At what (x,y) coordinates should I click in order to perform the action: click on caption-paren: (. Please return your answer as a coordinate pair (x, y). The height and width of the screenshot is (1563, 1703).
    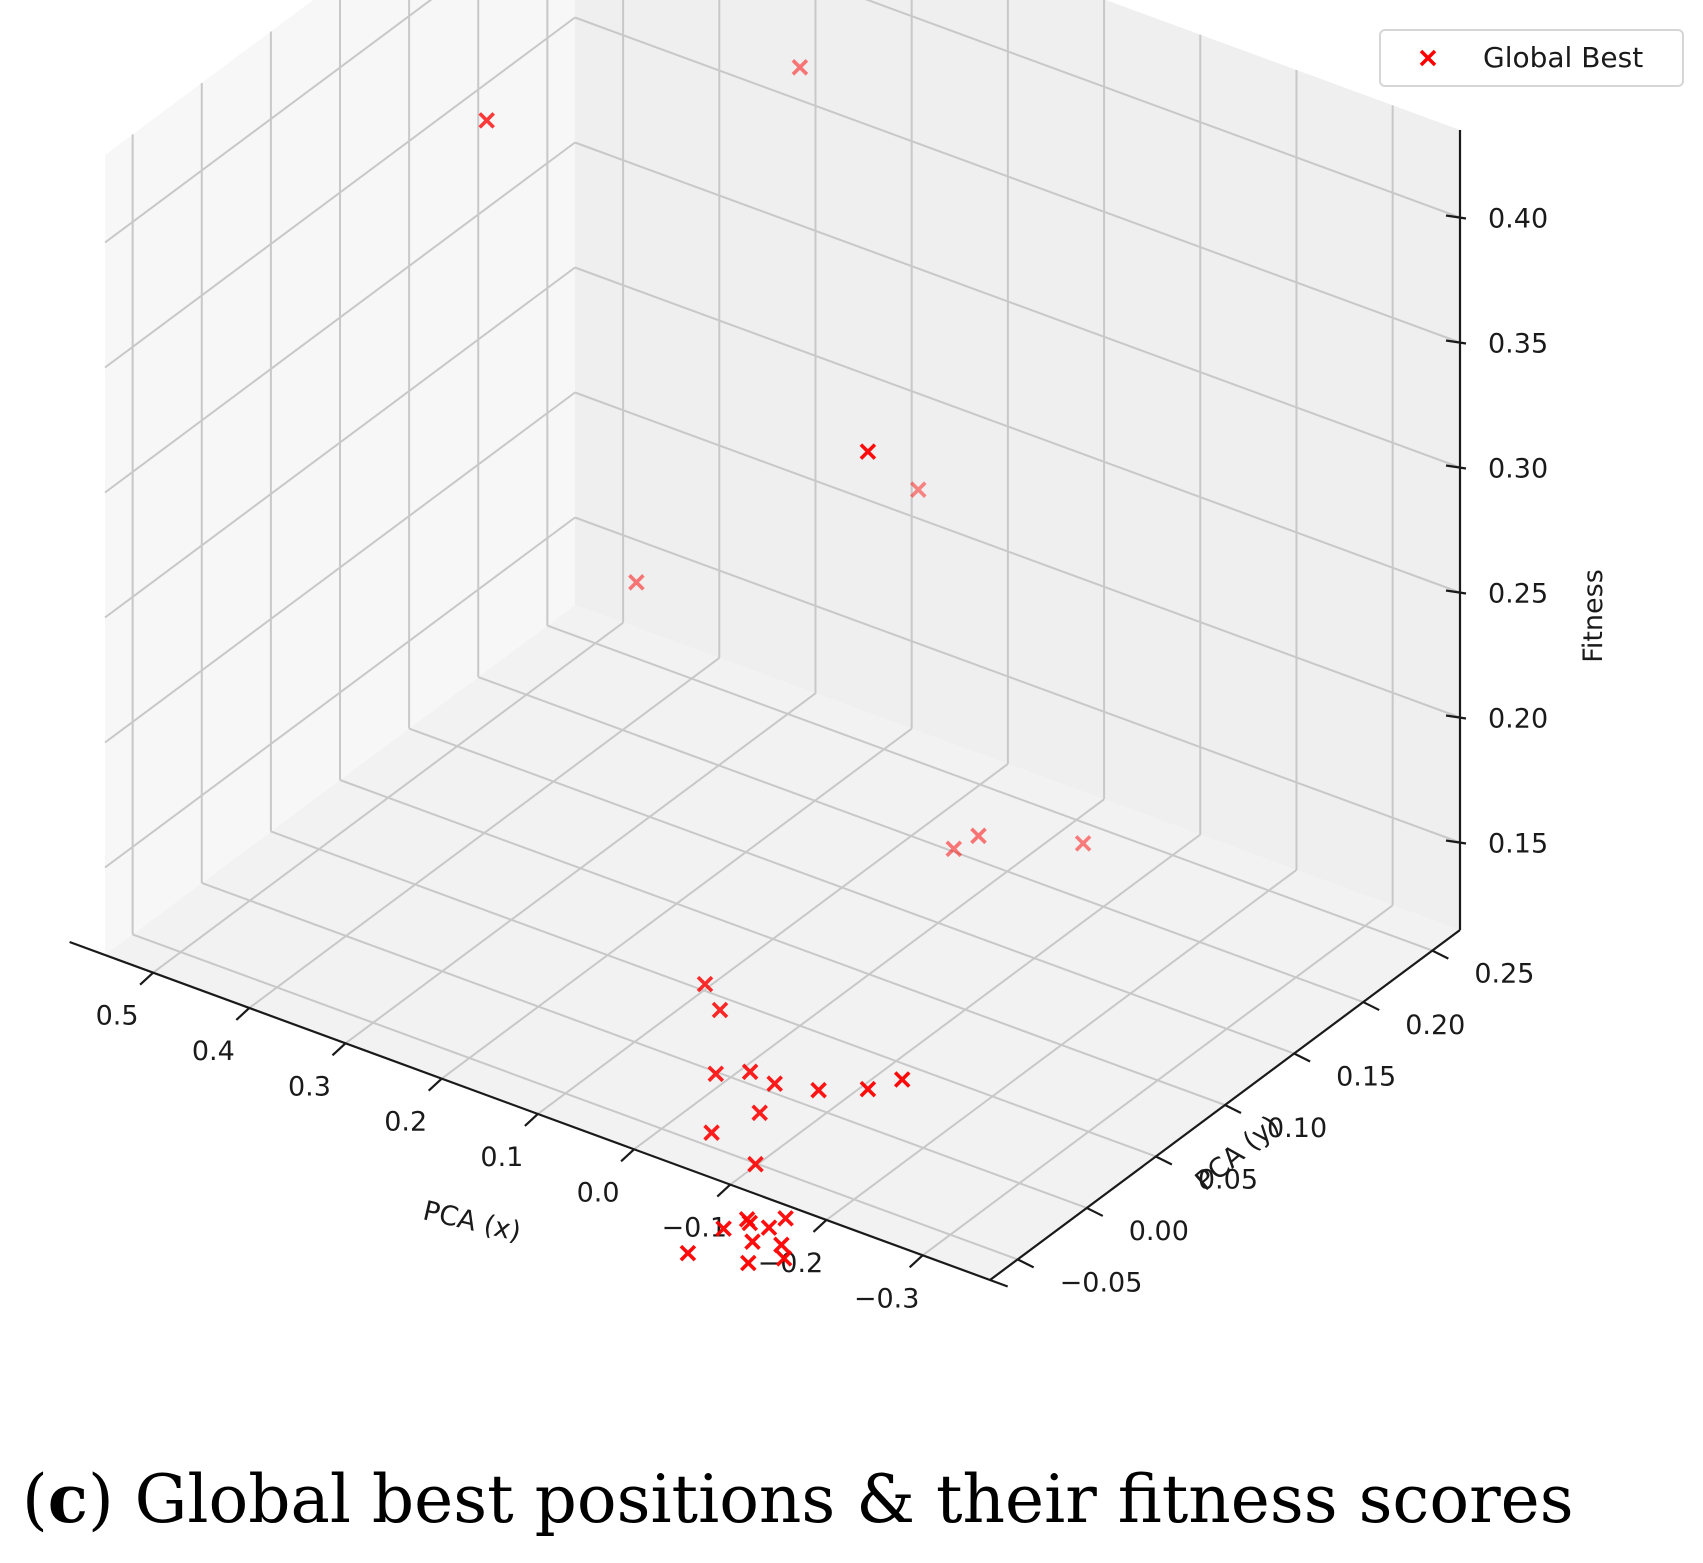
    Looking at the image, I should click on (35, 1499).